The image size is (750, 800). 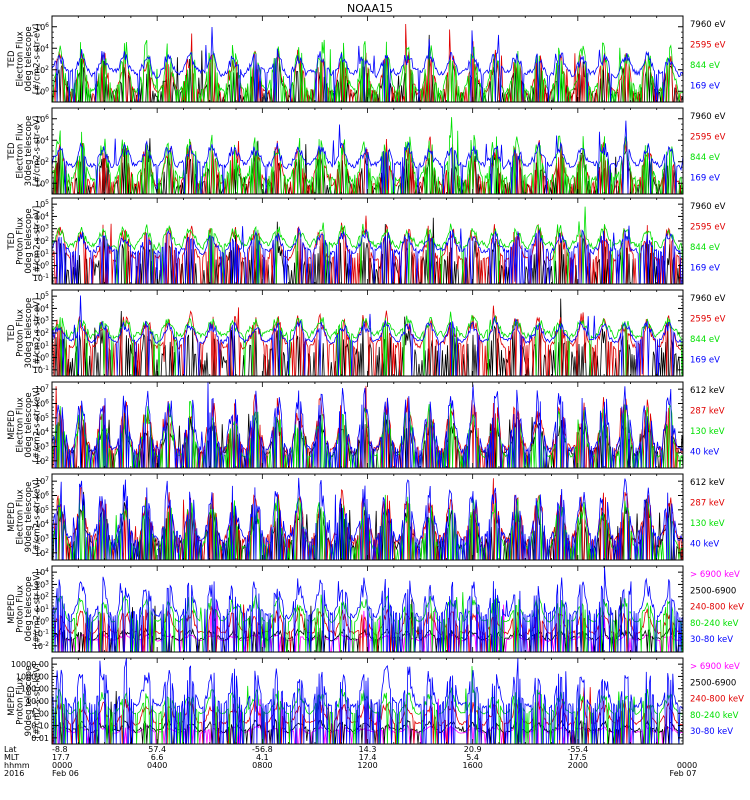 What do you see at coordinates (60, 749) in the screenshot?
I see `x-tick-value: -8.8` at bounding box center [60, 749].